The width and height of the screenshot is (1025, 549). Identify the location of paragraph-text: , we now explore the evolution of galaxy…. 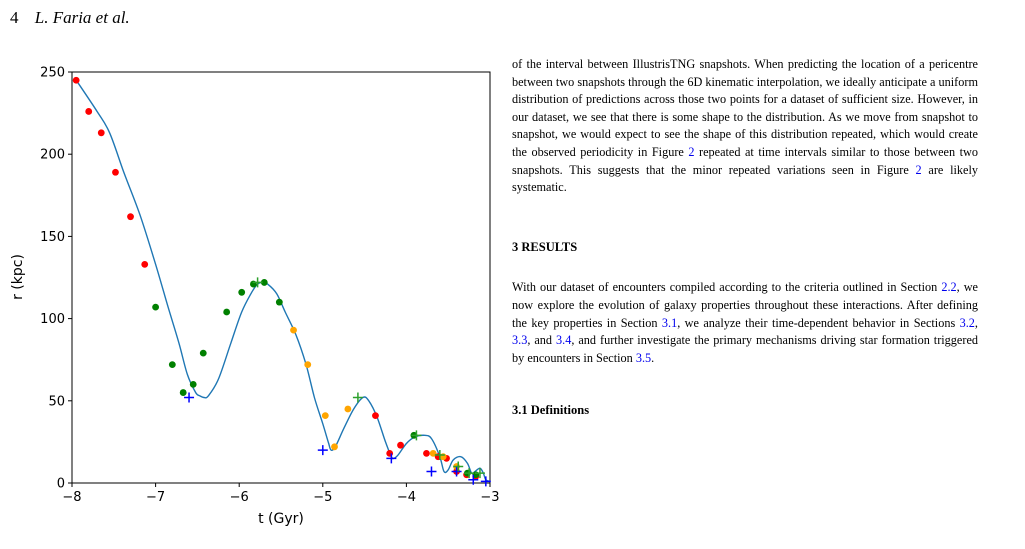
(745, 305).